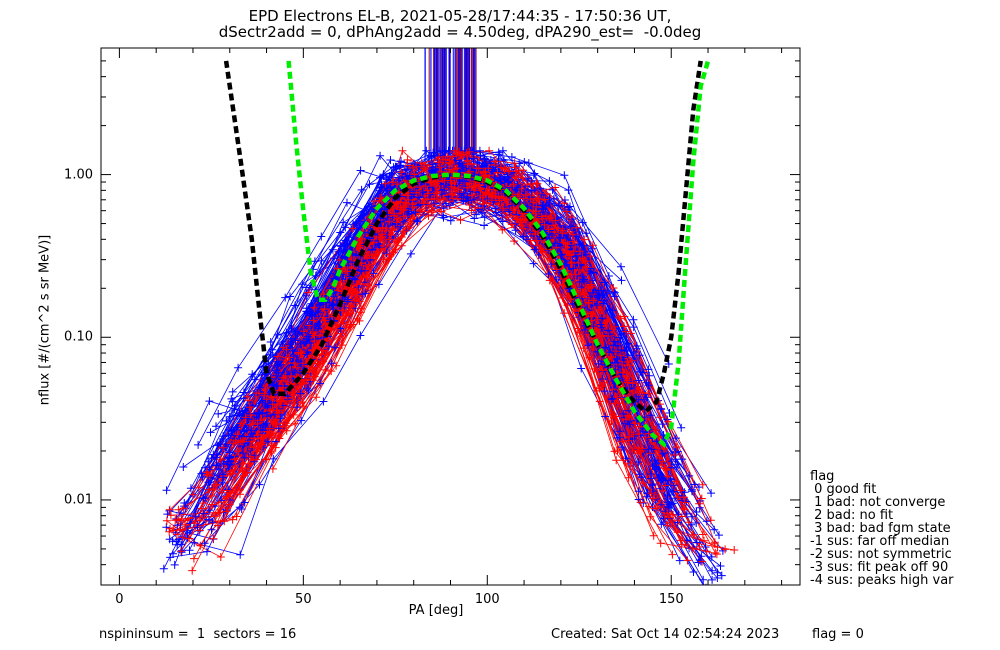 The image size is (1000, 650). I want to click on x-axis-label: PA [deg], so click(436, 610).